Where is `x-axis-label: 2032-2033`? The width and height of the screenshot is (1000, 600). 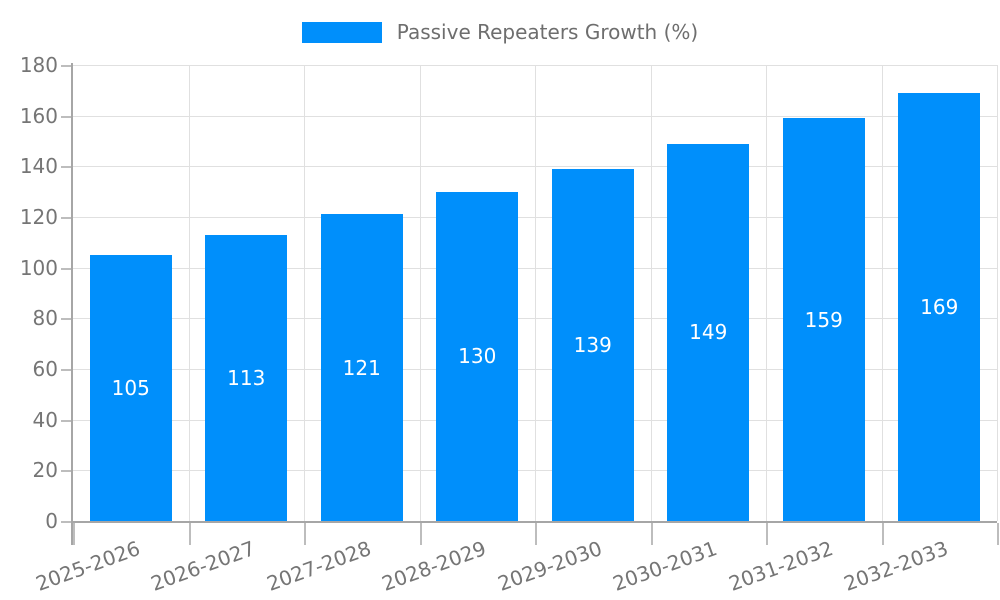 x-axis-label: 2032-2033 is located at coordinates (896, 566).